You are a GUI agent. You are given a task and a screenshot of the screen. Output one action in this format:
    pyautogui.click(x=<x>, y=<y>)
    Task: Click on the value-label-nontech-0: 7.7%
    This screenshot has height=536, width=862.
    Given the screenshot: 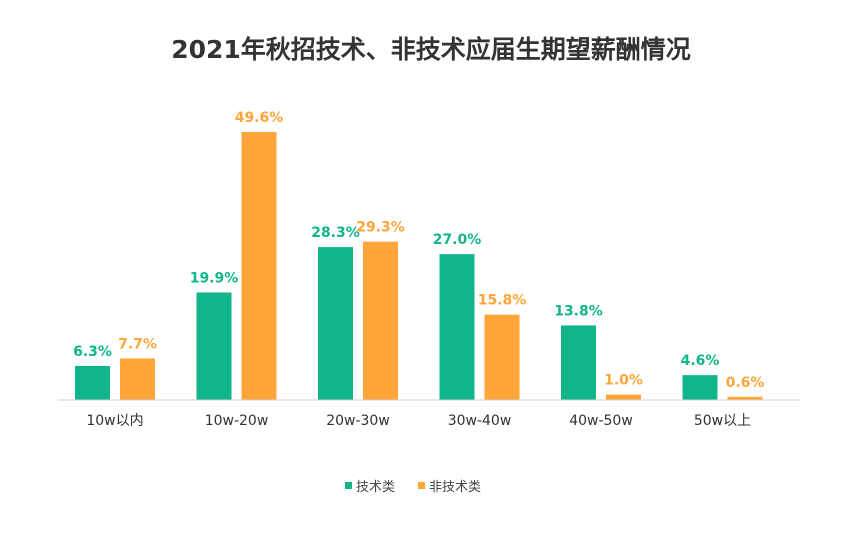 What is the action you would take?
    pyautogui.click(x=137, y=344)
    